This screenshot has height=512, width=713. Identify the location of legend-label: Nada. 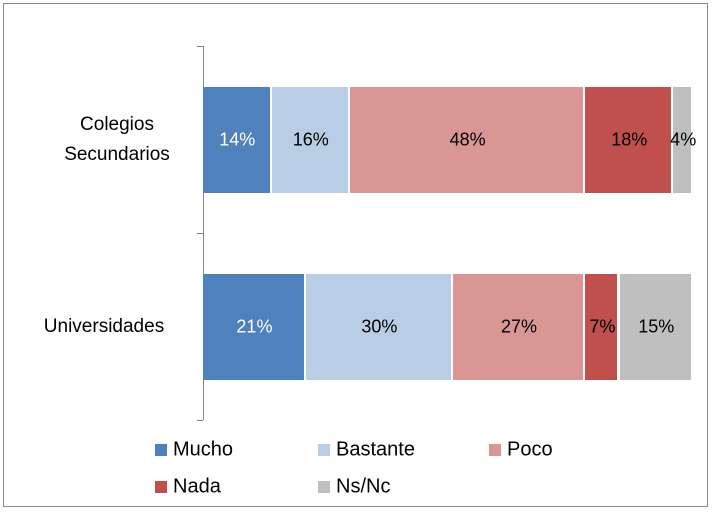
(197, 486).